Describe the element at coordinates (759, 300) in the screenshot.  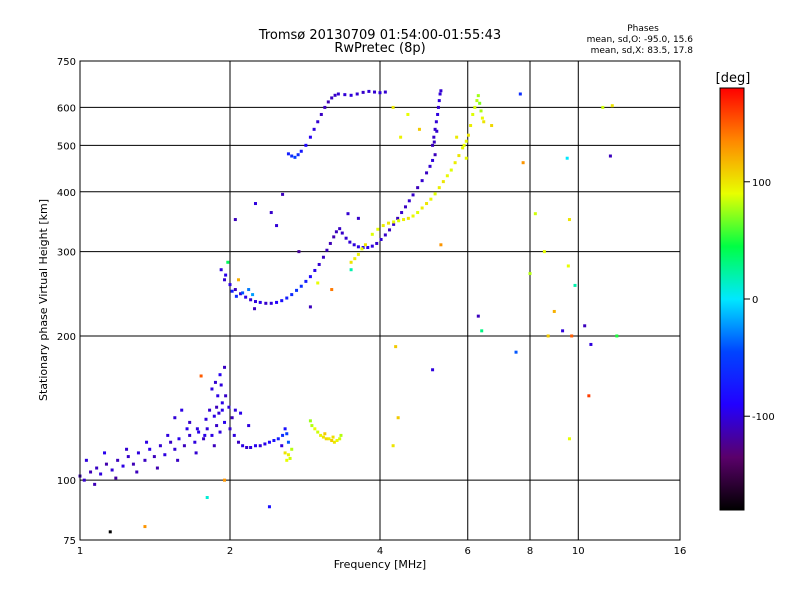
I see `colorbar-ticks: -100 0 100` at that location.